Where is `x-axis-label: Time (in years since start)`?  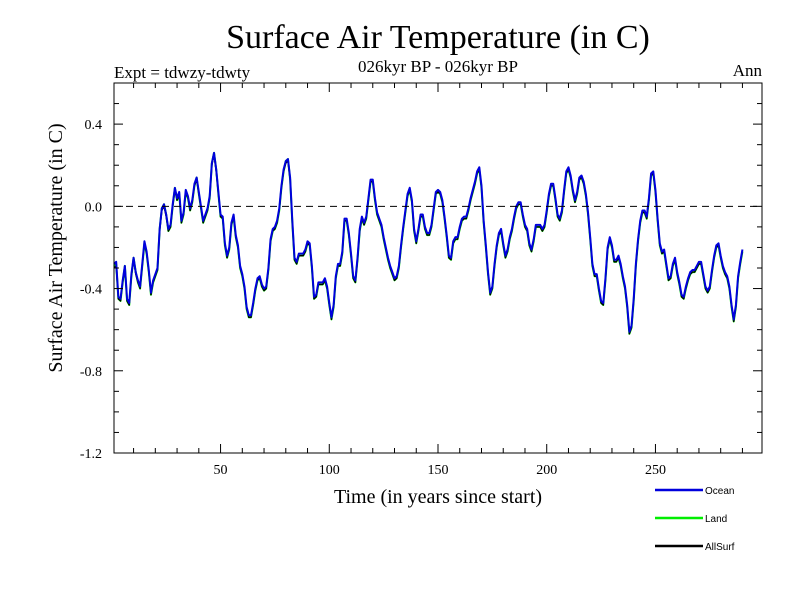
x-axis-label: Time (in years since start) is located at coordinates (438, 497).